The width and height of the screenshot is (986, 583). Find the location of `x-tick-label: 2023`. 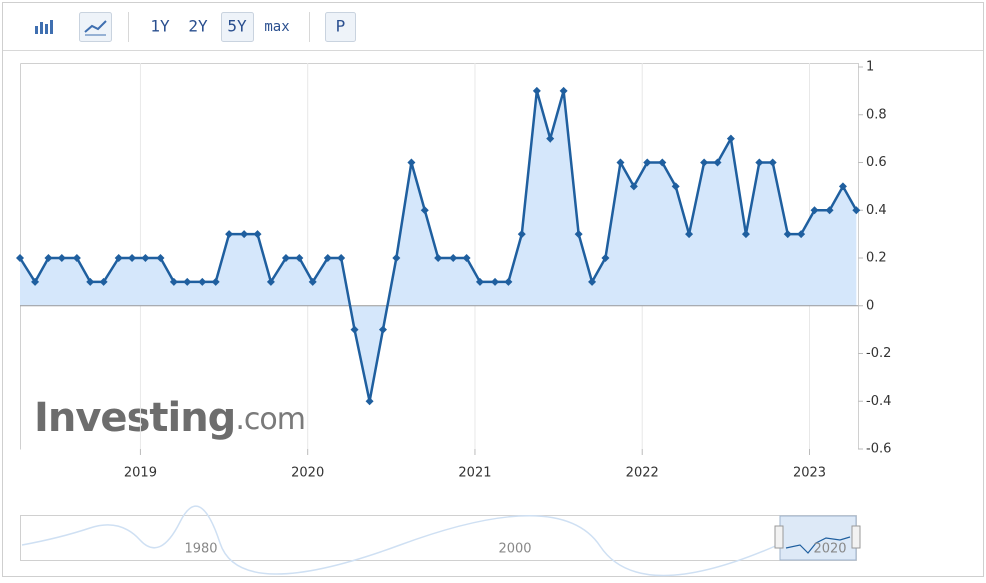

x-tick-label: 2023 is located at coordinates (809, 473).